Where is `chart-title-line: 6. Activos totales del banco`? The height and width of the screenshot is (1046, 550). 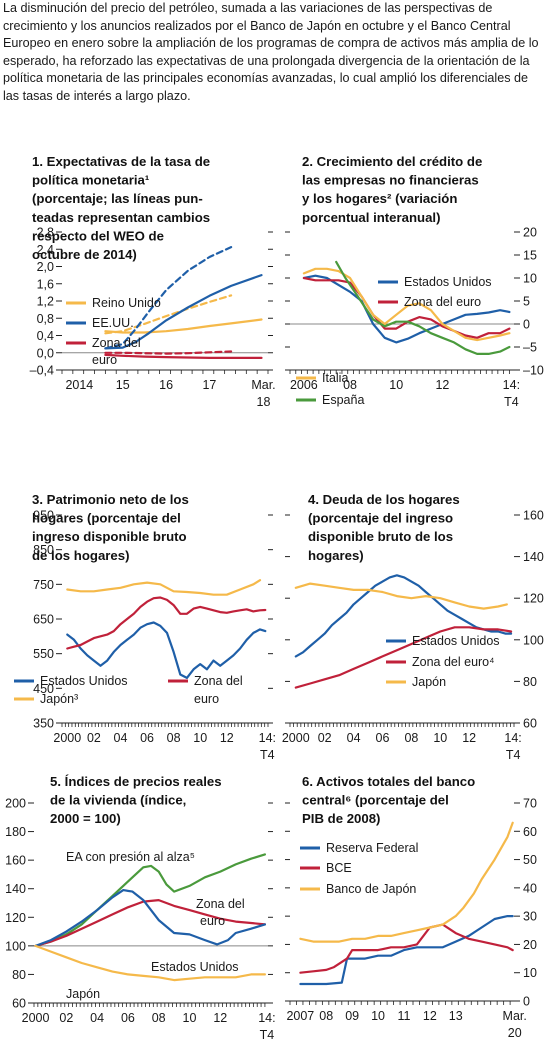 chart-title-line: 6. Activos totales del banco is located at coordinates (388, 781).